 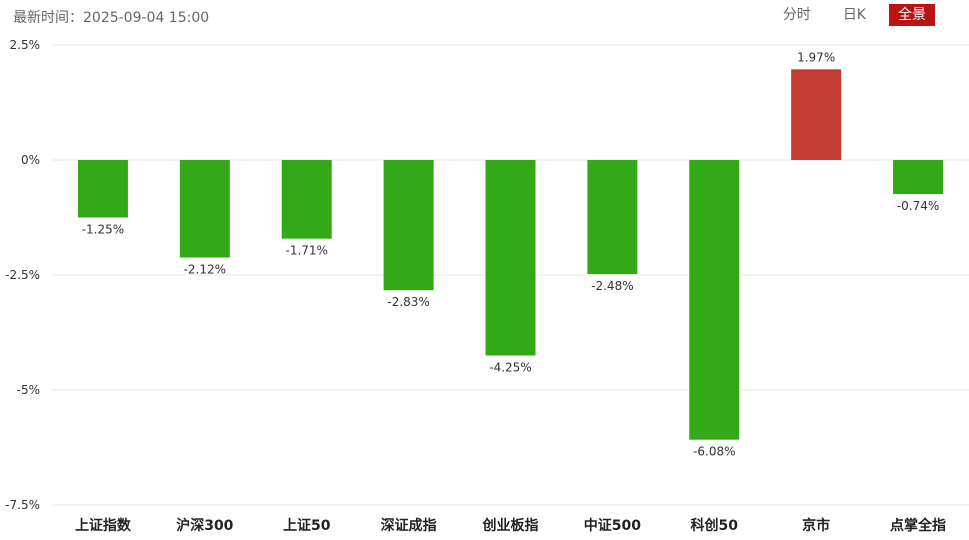 What do you see at coordinates (111, 18) in the screenshot?
I see `update-time: 最新时间：2025-09-04 15:00` at bounding box center [111, 18].